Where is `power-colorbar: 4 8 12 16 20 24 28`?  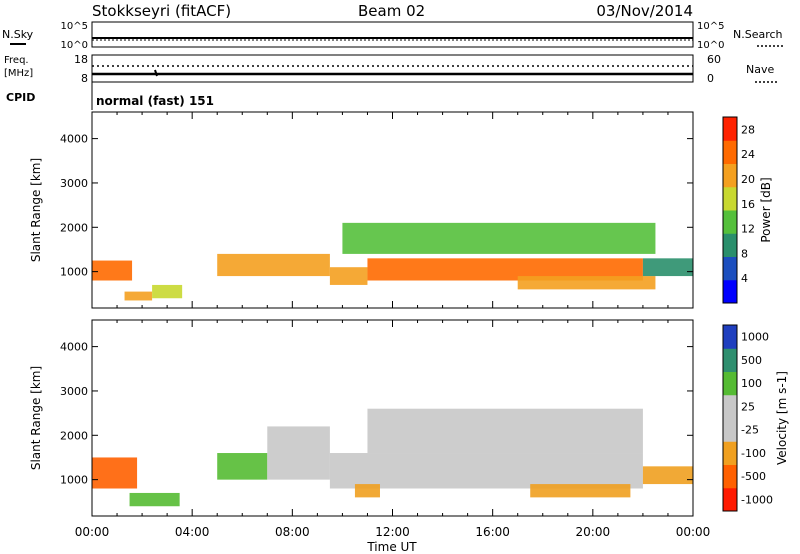
power-colorbar: 4 8 12 16 20 24 28 is located at coordinates (738, 210).